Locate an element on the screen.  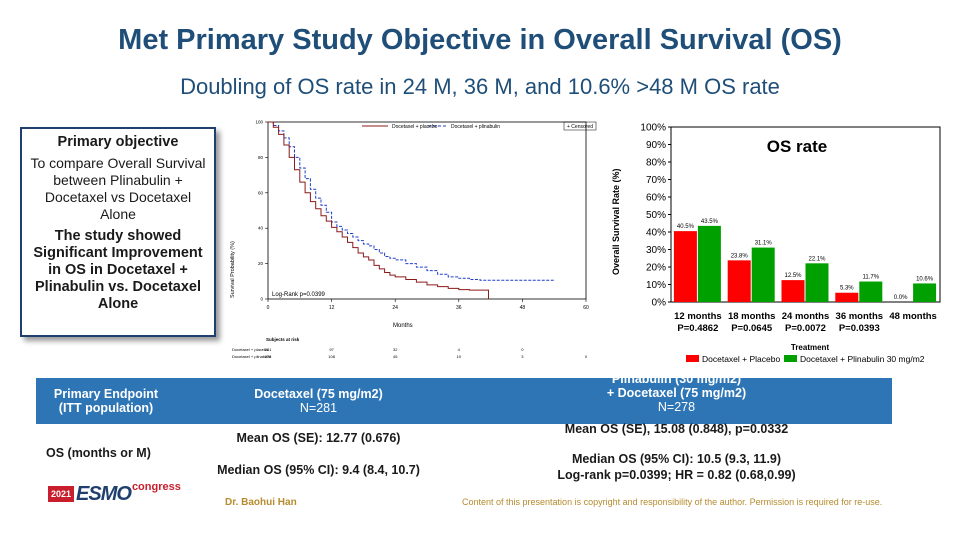
km-y-tick-label: 20 is located at coordinates (261, 263).